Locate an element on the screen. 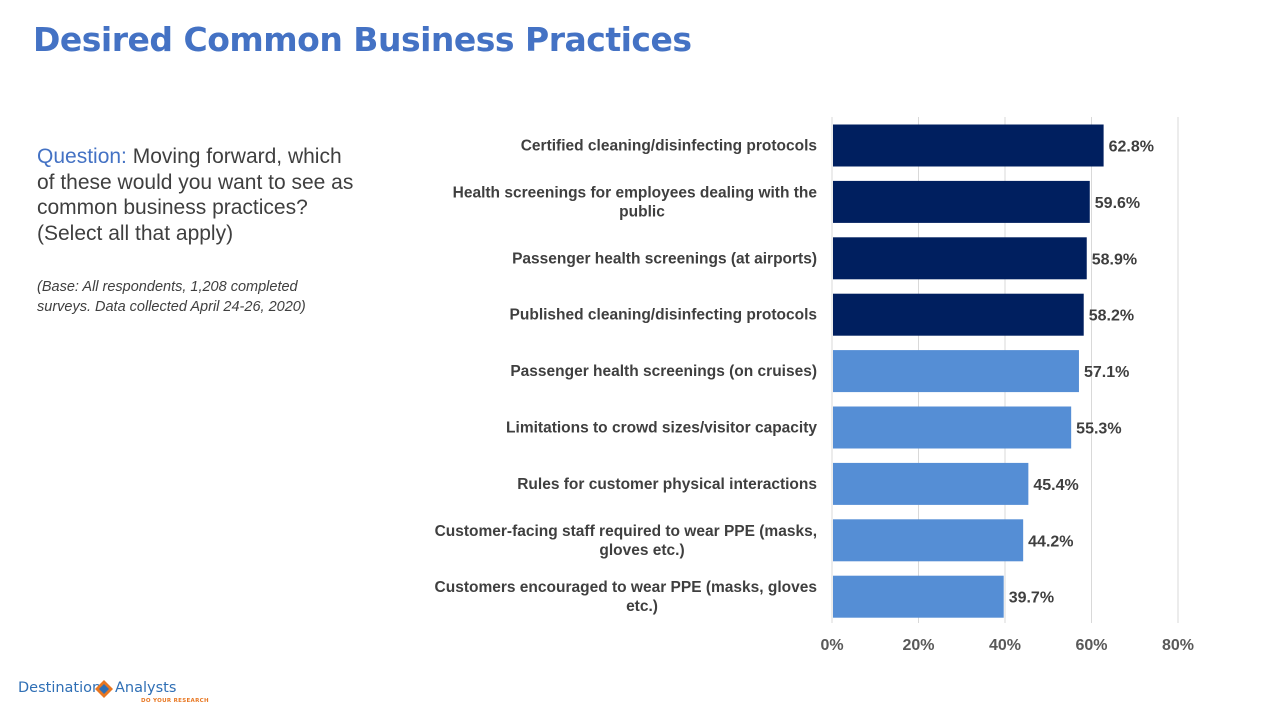 This screenshot has height=717, width=1268. data-label: 58.9% is located at coordinates (1114, 259).